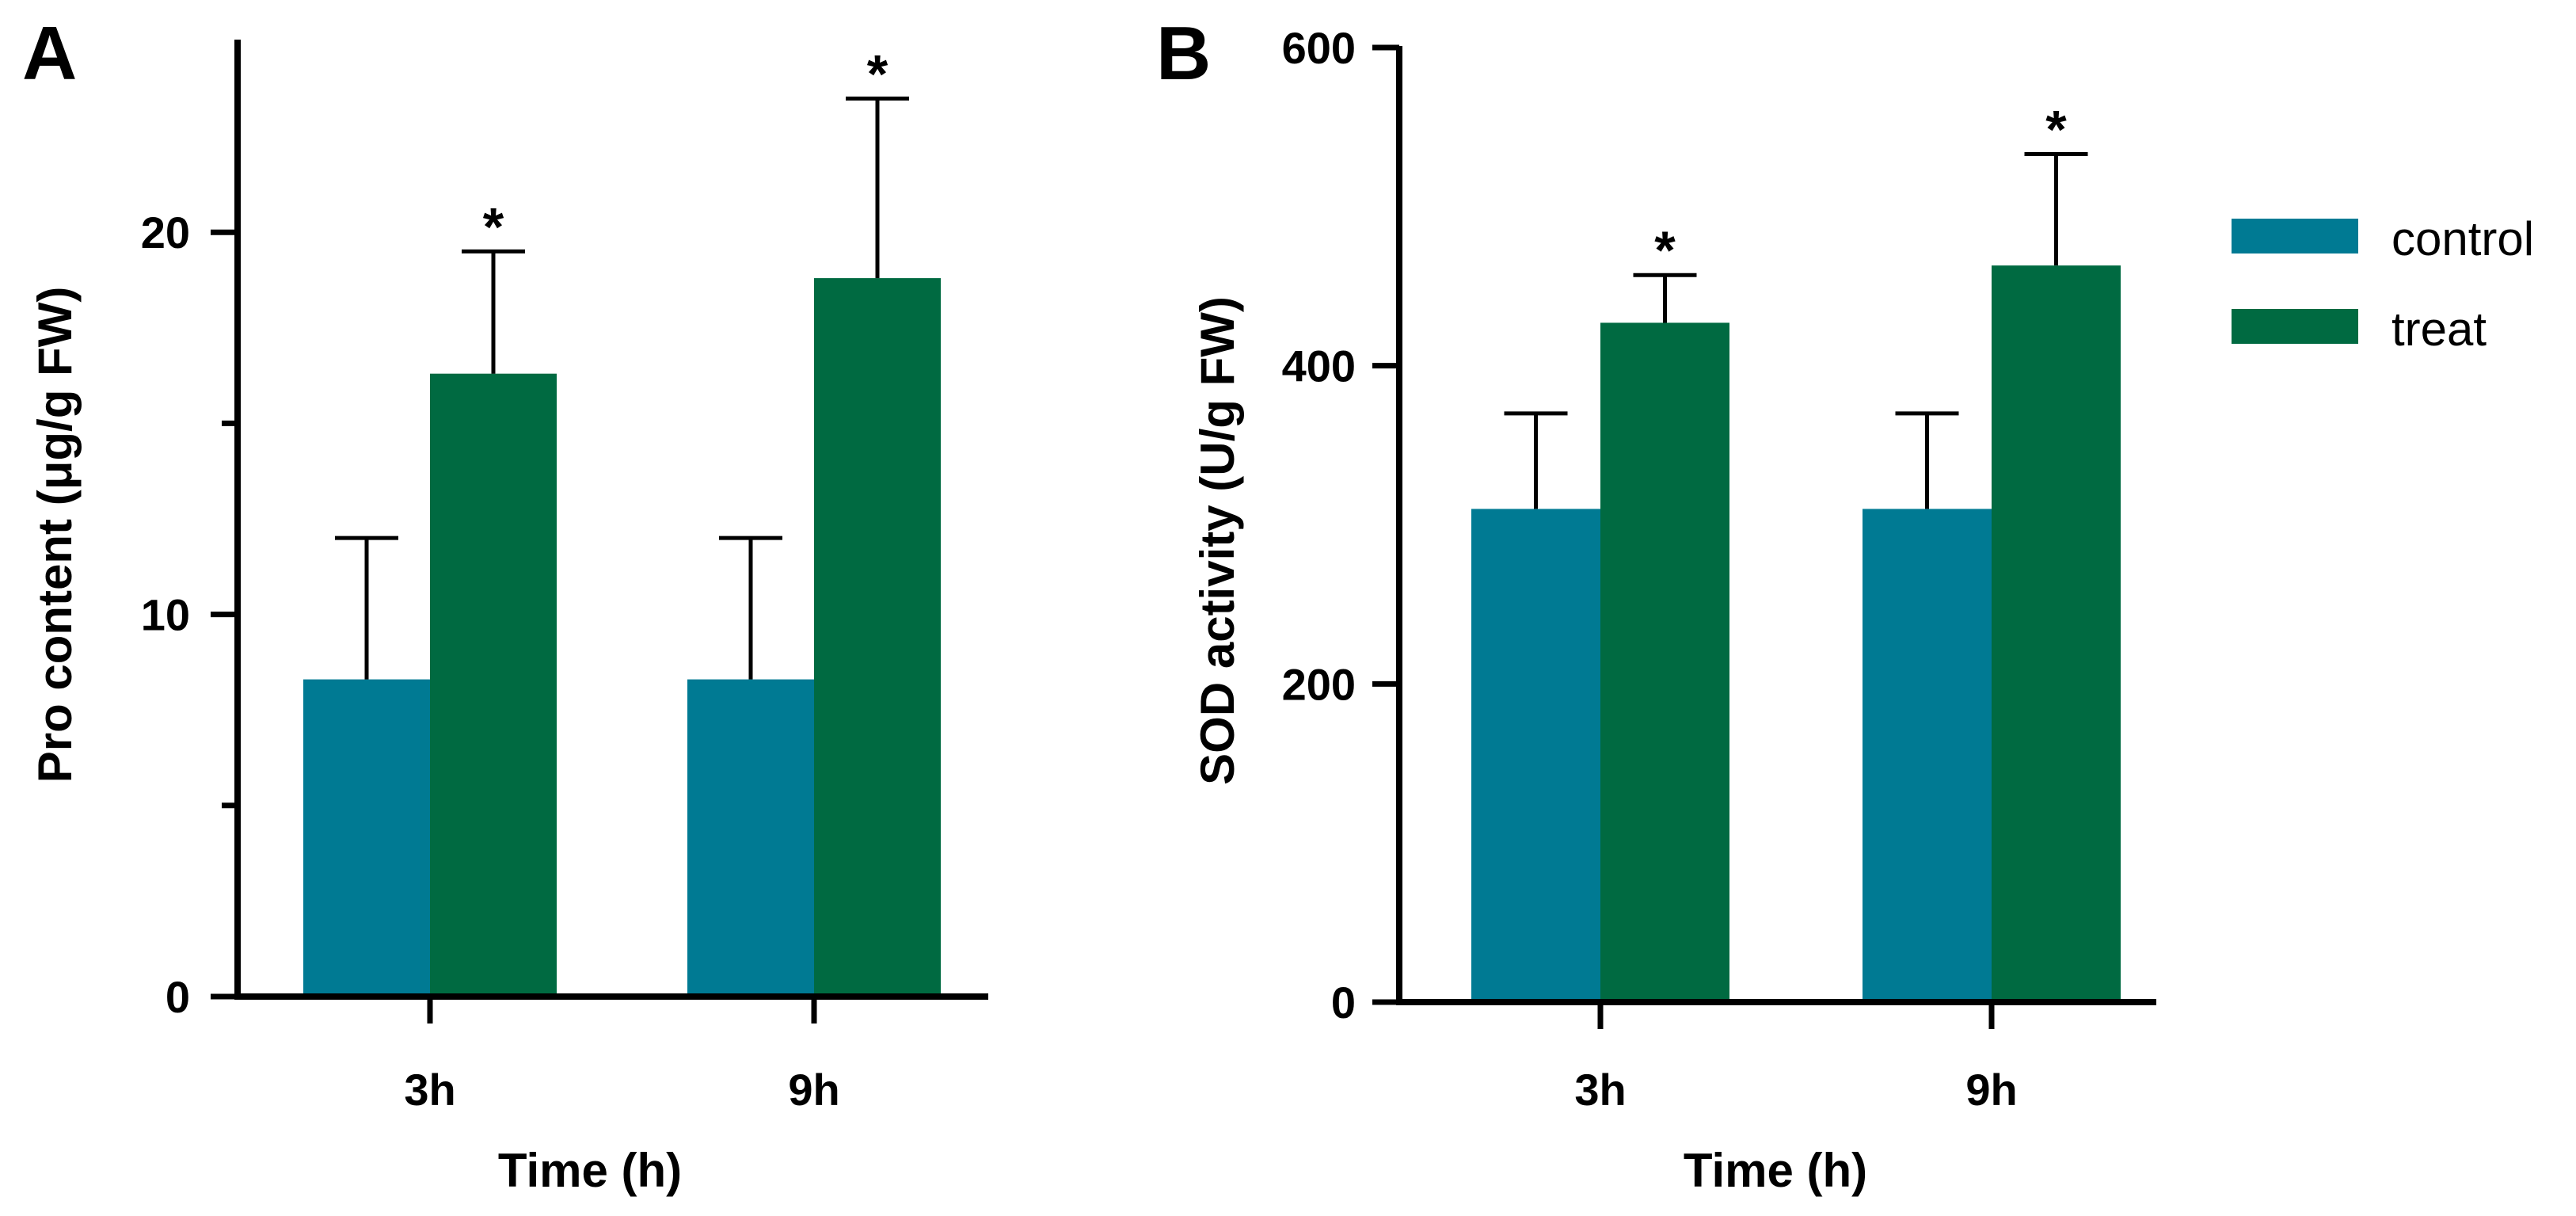 Image resolution: width=2576 pixels, height=1216 pixels. Describe the element at coordinates (1319, 684) in the screenshot. I see `y-tick-label-200: 200` at that location.